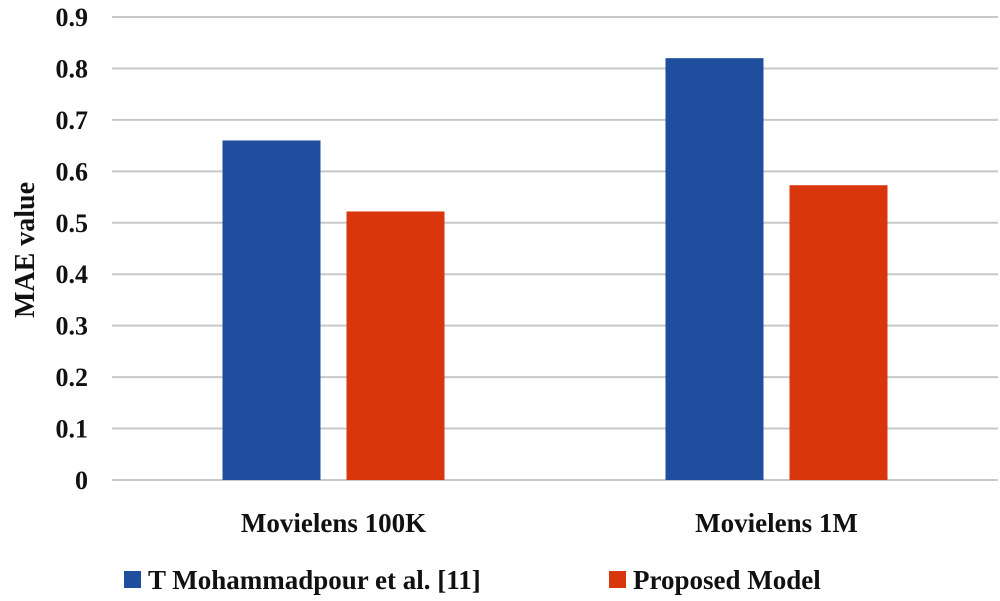  Describe the element at coordinates (72, 429) in the screenshot. I see `y-tick-label: 0.1` at that location.